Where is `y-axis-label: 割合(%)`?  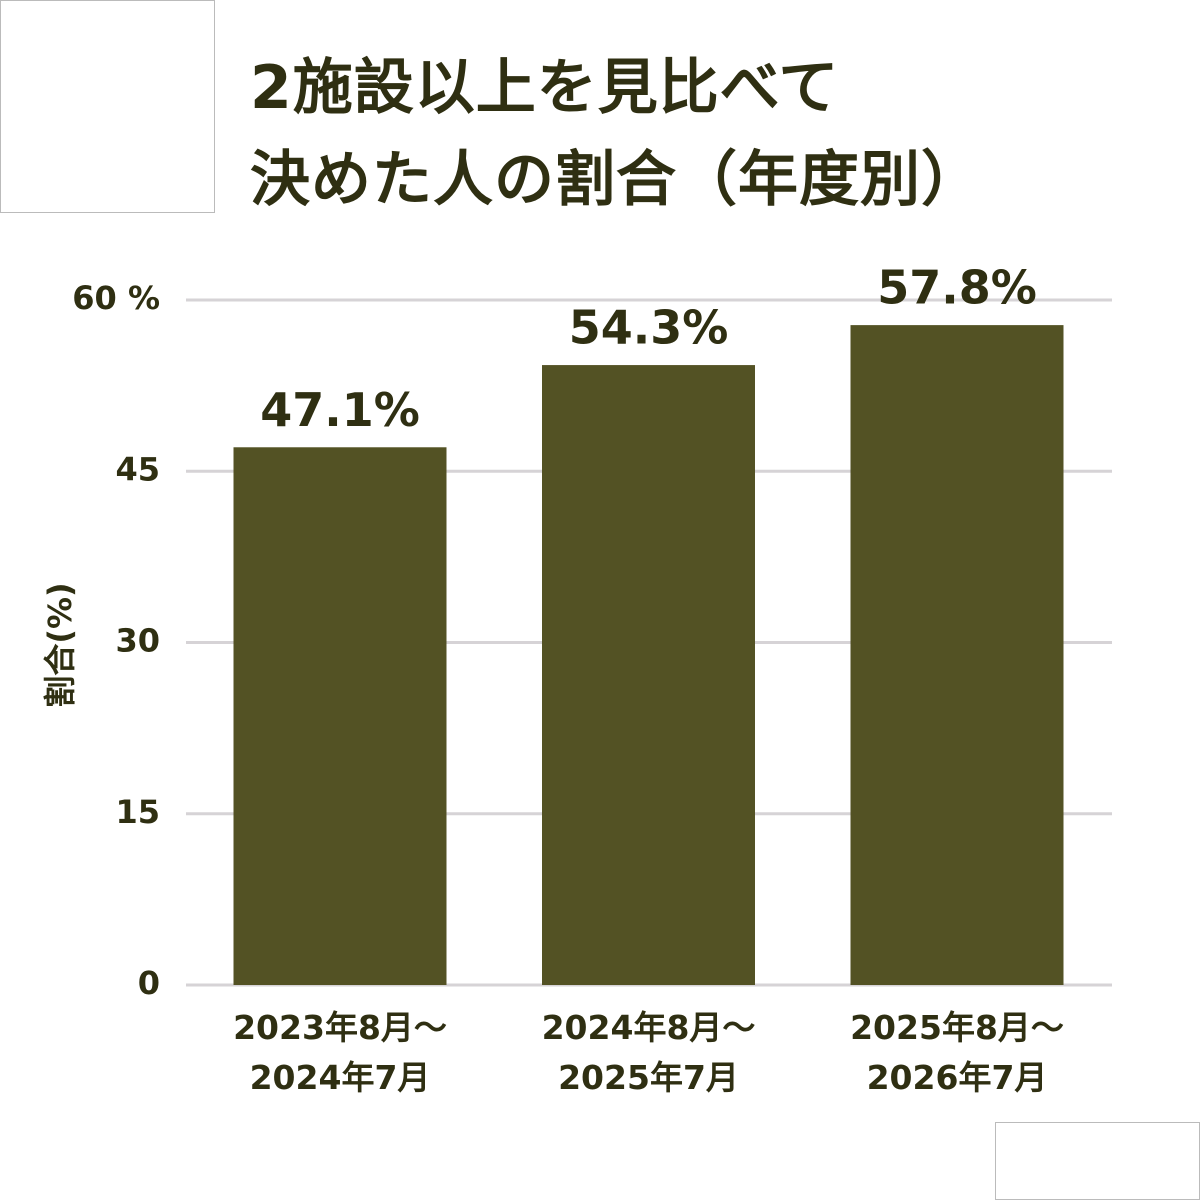
y-axis-label: 割合(%) is located at coordinates (60, 644).